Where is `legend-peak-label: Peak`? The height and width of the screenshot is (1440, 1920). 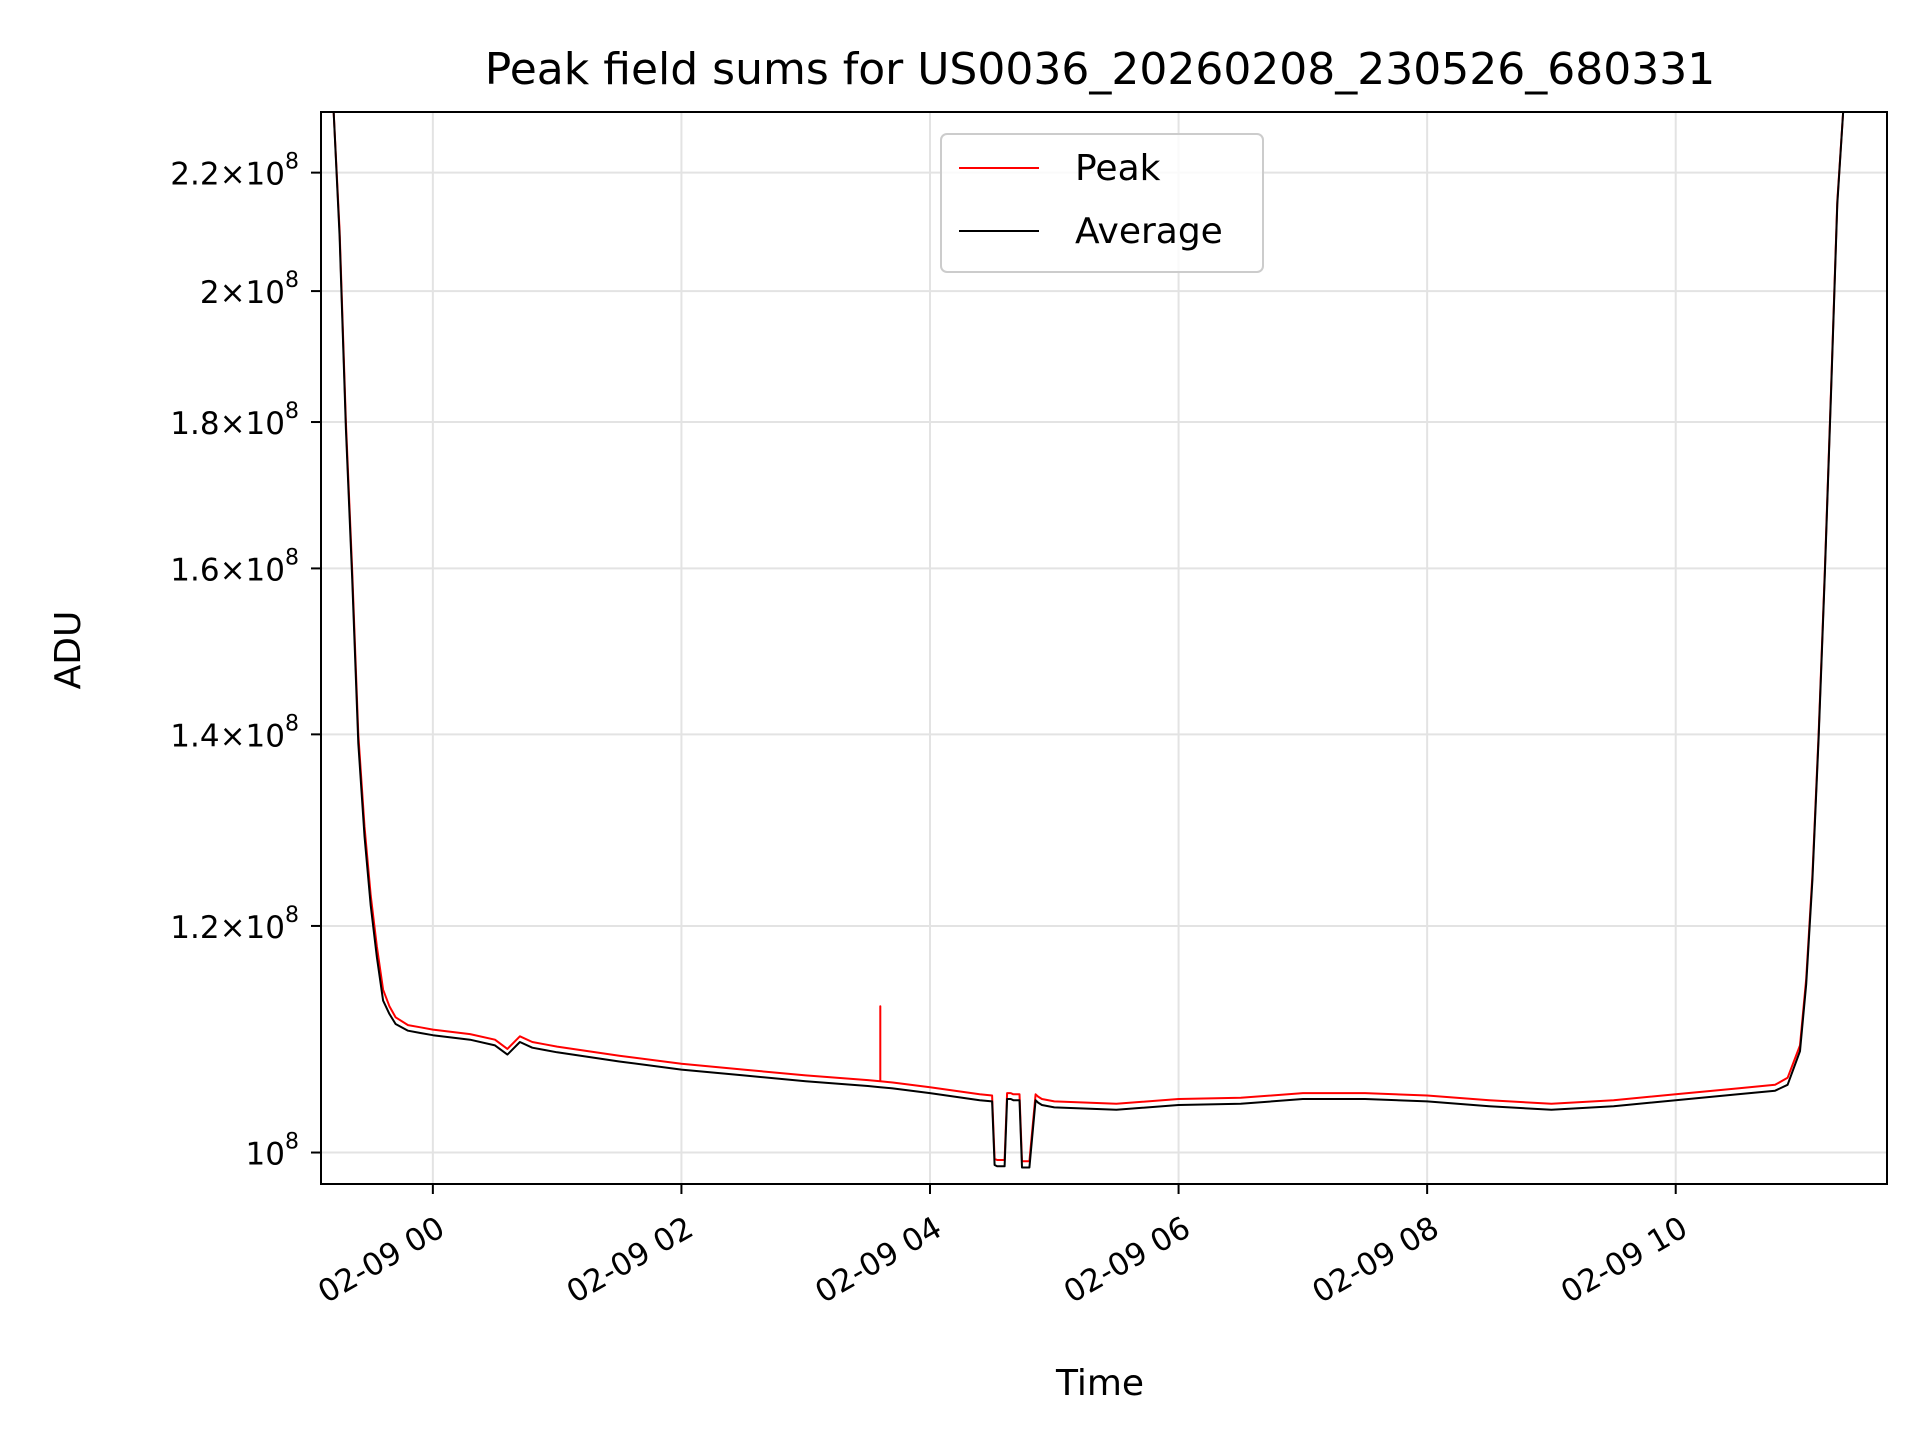
legend-peak-label: Peak is located at coordinates (1118, 168).